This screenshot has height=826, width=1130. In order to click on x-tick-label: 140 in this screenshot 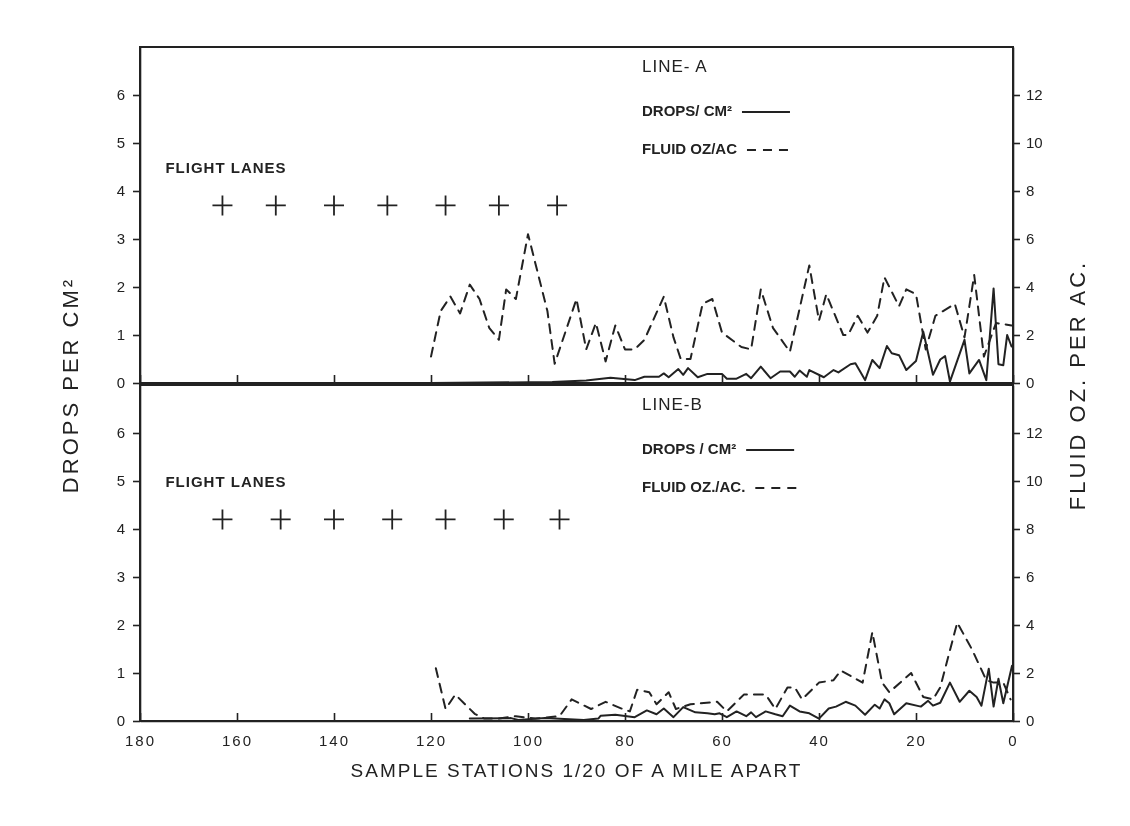, I will do `click(334, 740)`.